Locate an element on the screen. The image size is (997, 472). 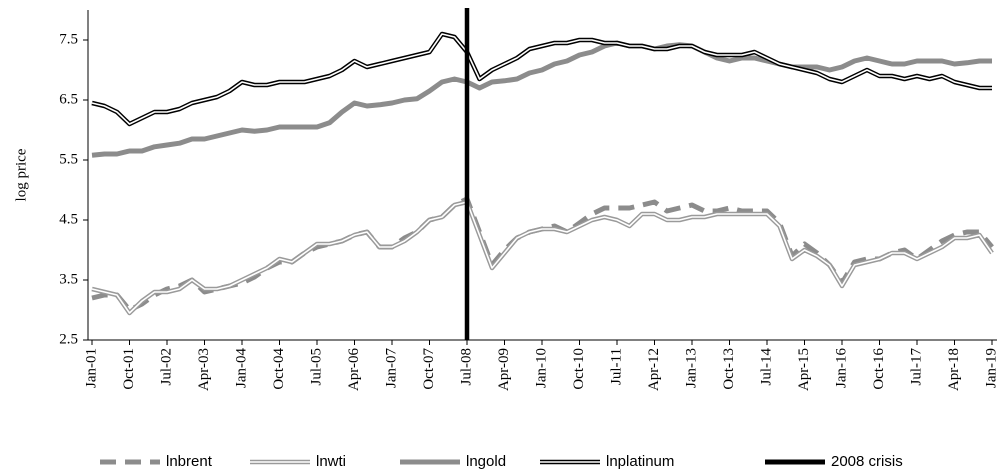
legend-item: lnwti is located at coordinates (298, 461).